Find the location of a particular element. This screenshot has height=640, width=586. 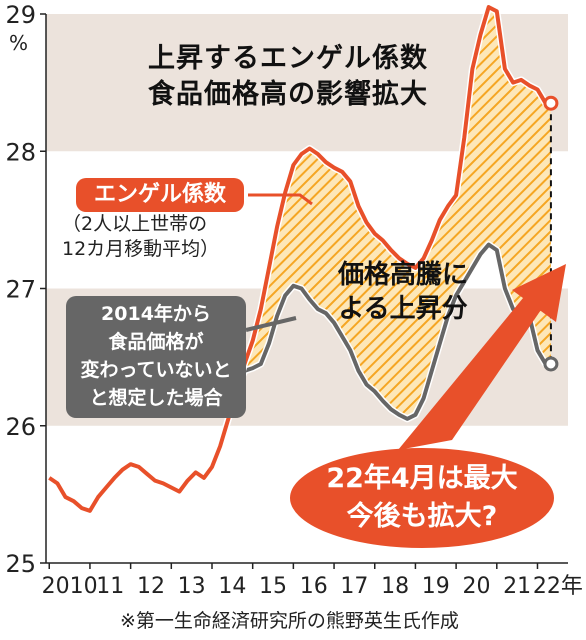

callout-bubble is located at coordinates (422, 498).